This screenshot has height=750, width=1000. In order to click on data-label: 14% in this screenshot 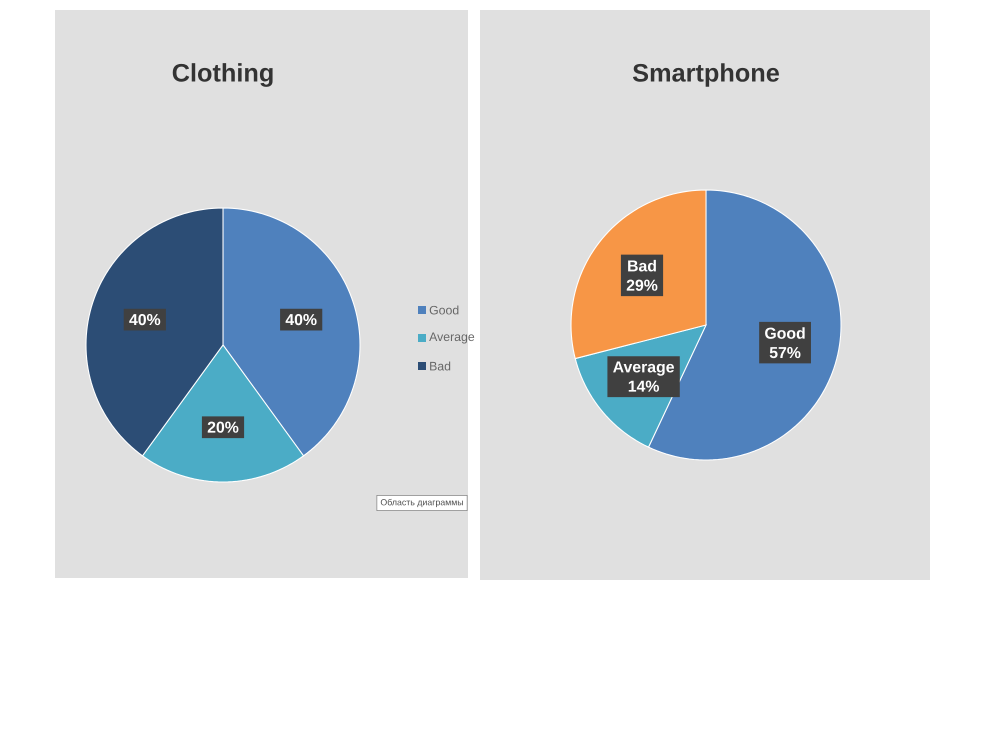, I will do `click(644, 386)`.